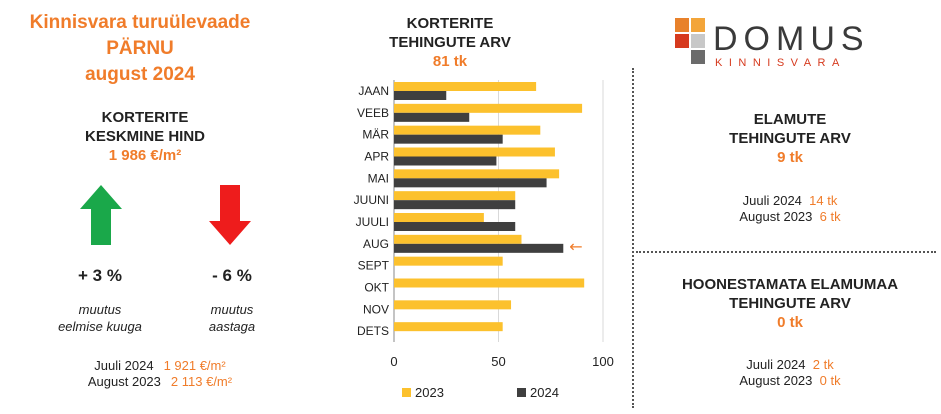 This screenshot has width=941, height=414. I want to click on x-tick-label: 0, so click(393, 361).